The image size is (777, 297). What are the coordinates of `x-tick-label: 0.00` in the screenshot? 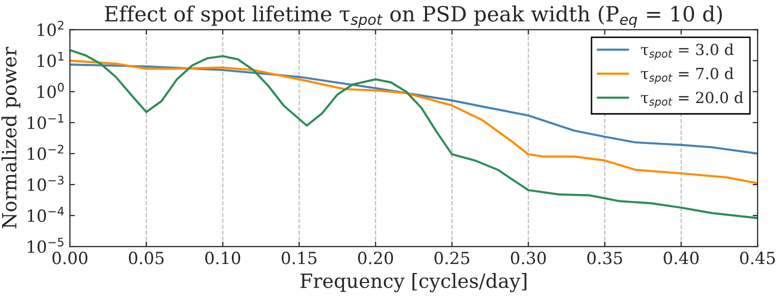 It's located at (70, 258).